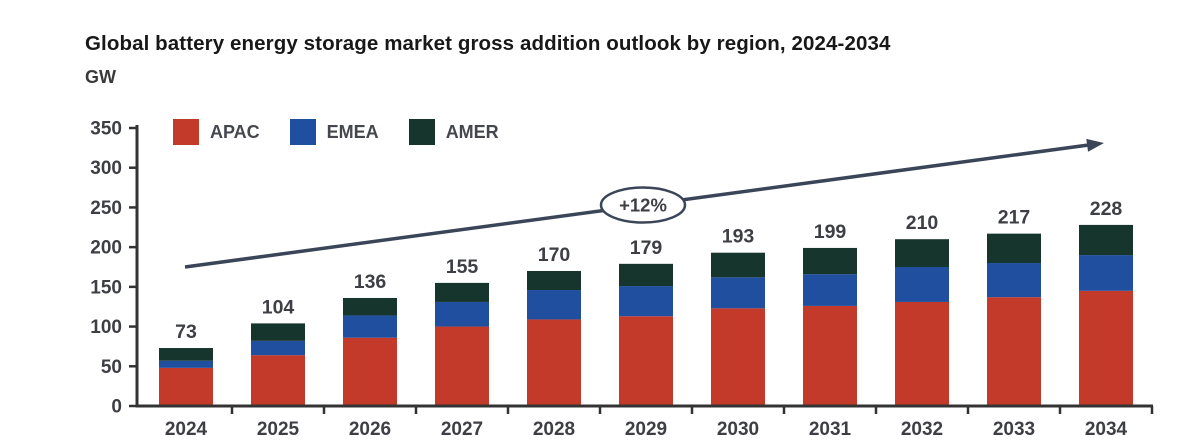 The height and width of the screenshot is (446, 1200). I want to click on y-tick-label-0: 0, so click(116, 407).